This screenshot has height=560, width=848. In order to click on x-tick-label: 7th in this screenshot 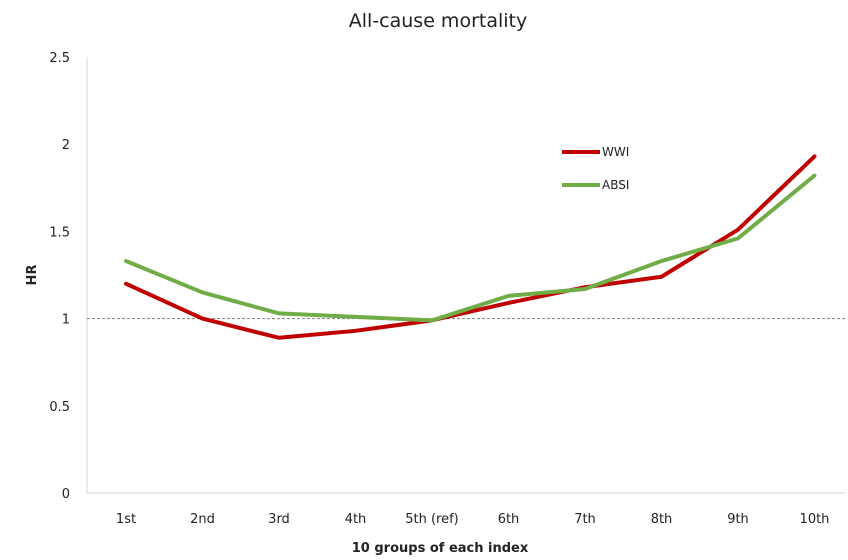, I will do `click(585, 519)`.